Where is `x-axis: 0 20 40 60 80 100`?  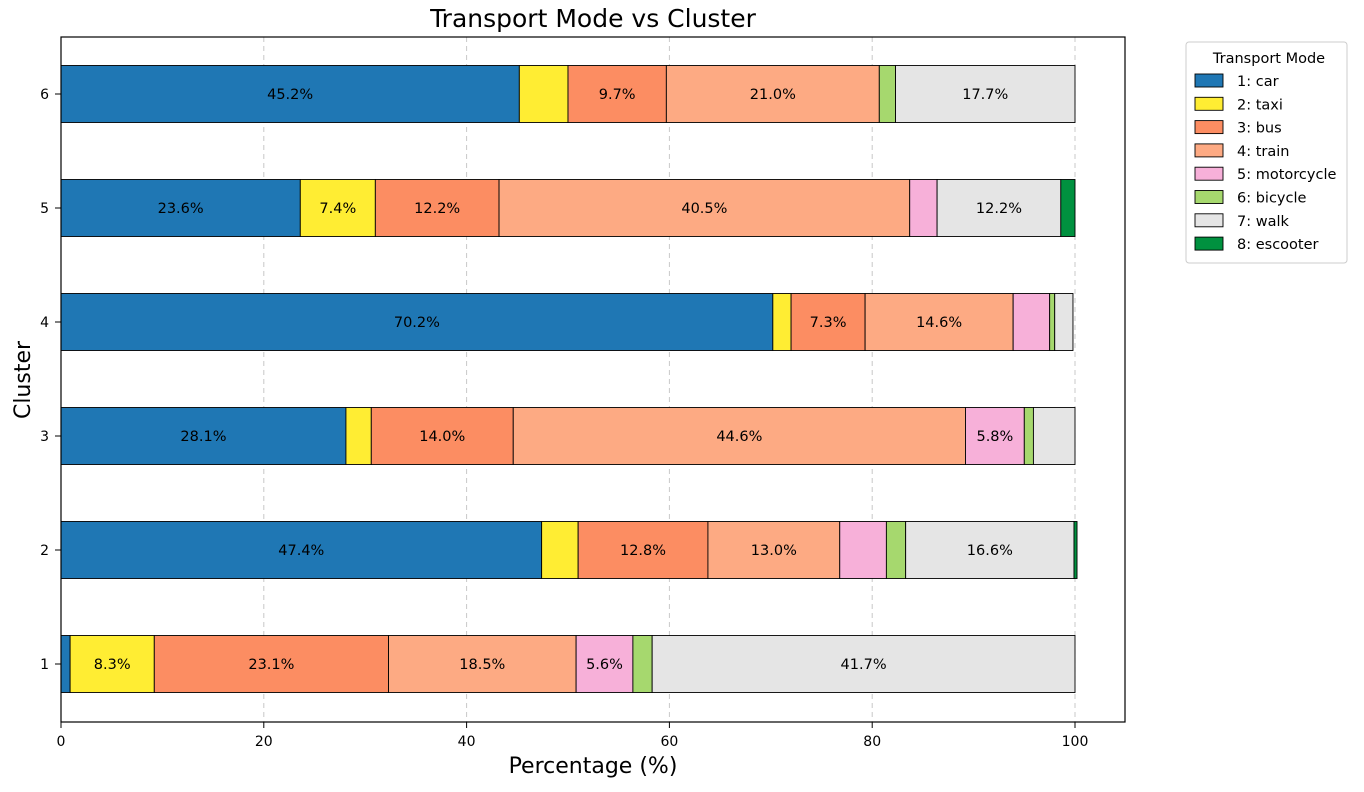
x-axis: 0 20 40 60 80 100 is located at coordinates (573, 736).